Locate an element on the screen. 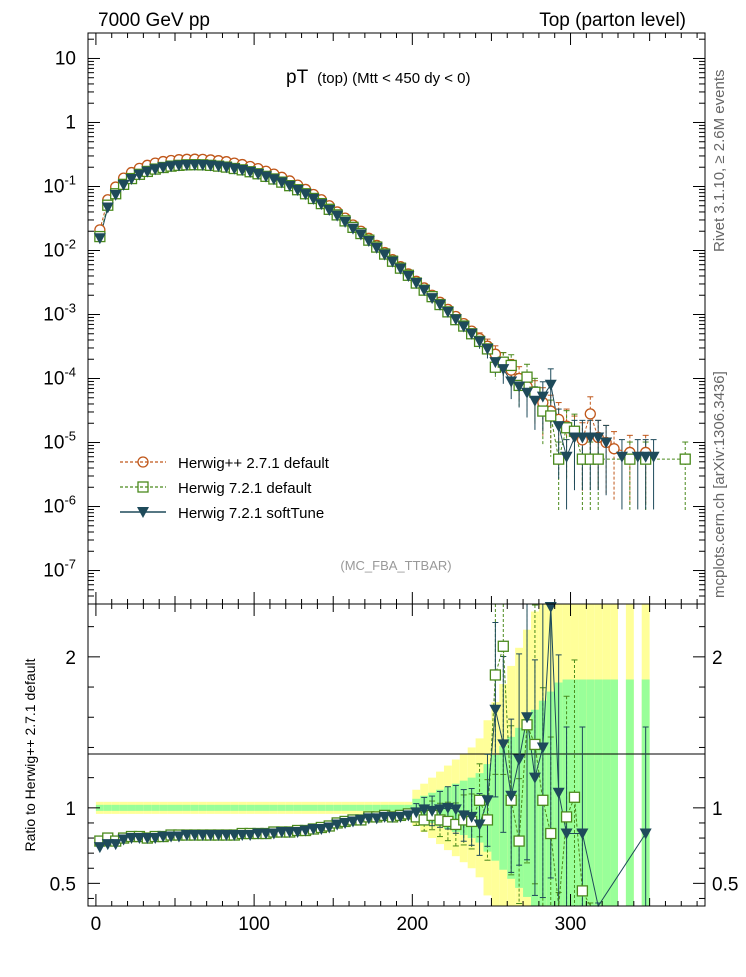 The width and height of the screenshot is (746, 977). legend-entry-herwig7-softtune: Herwig 7.2.1 softTune is located at coordinates (222, 513).